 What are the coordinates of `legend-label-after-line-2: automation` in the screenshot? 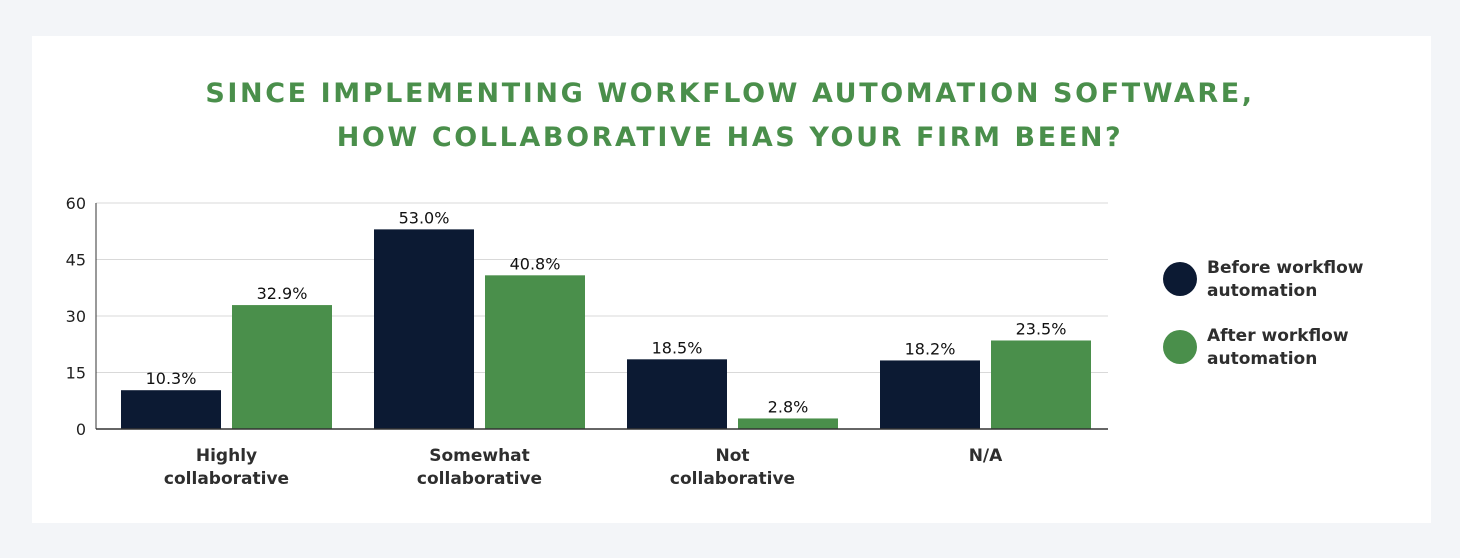 It's located at (1262, 359).